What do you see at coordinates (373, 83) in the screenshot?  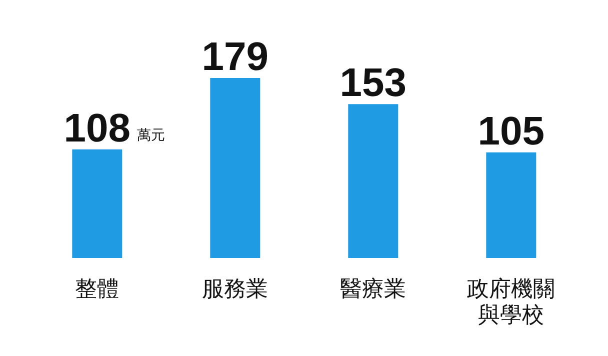 I see `data-label: 153` at bounding box center [373, 83].